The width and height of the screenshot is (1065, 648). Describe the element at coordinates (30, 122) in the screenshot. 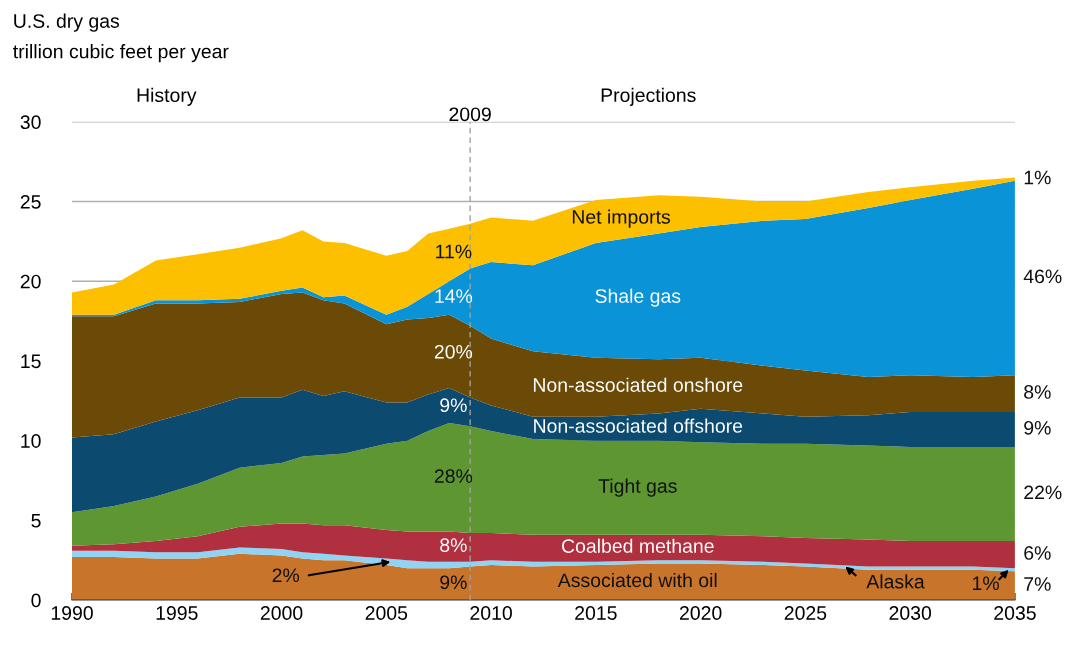

I see `y-tick-label: 30` at that location.